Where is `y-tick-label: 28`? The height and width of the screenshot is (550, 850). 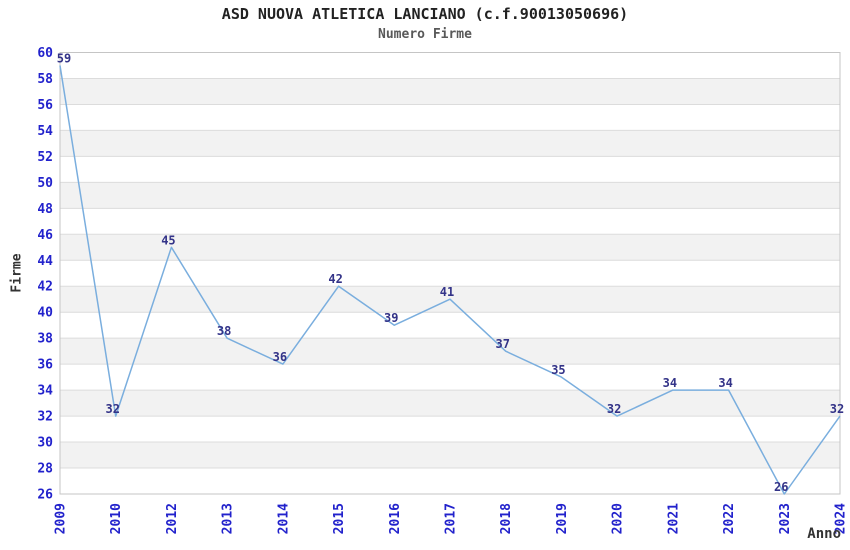 y-tick-label: 28 is located at coordinates (45, 469).